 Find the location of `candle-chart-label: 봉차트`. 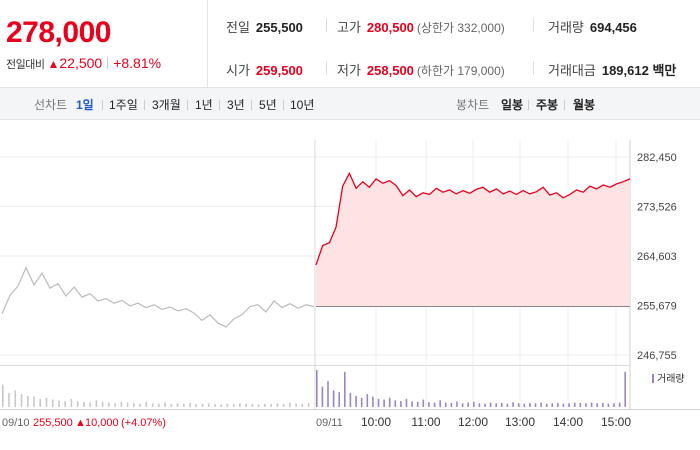

candle-chart-label: 봉차트 is located at coordinates (473, 105).